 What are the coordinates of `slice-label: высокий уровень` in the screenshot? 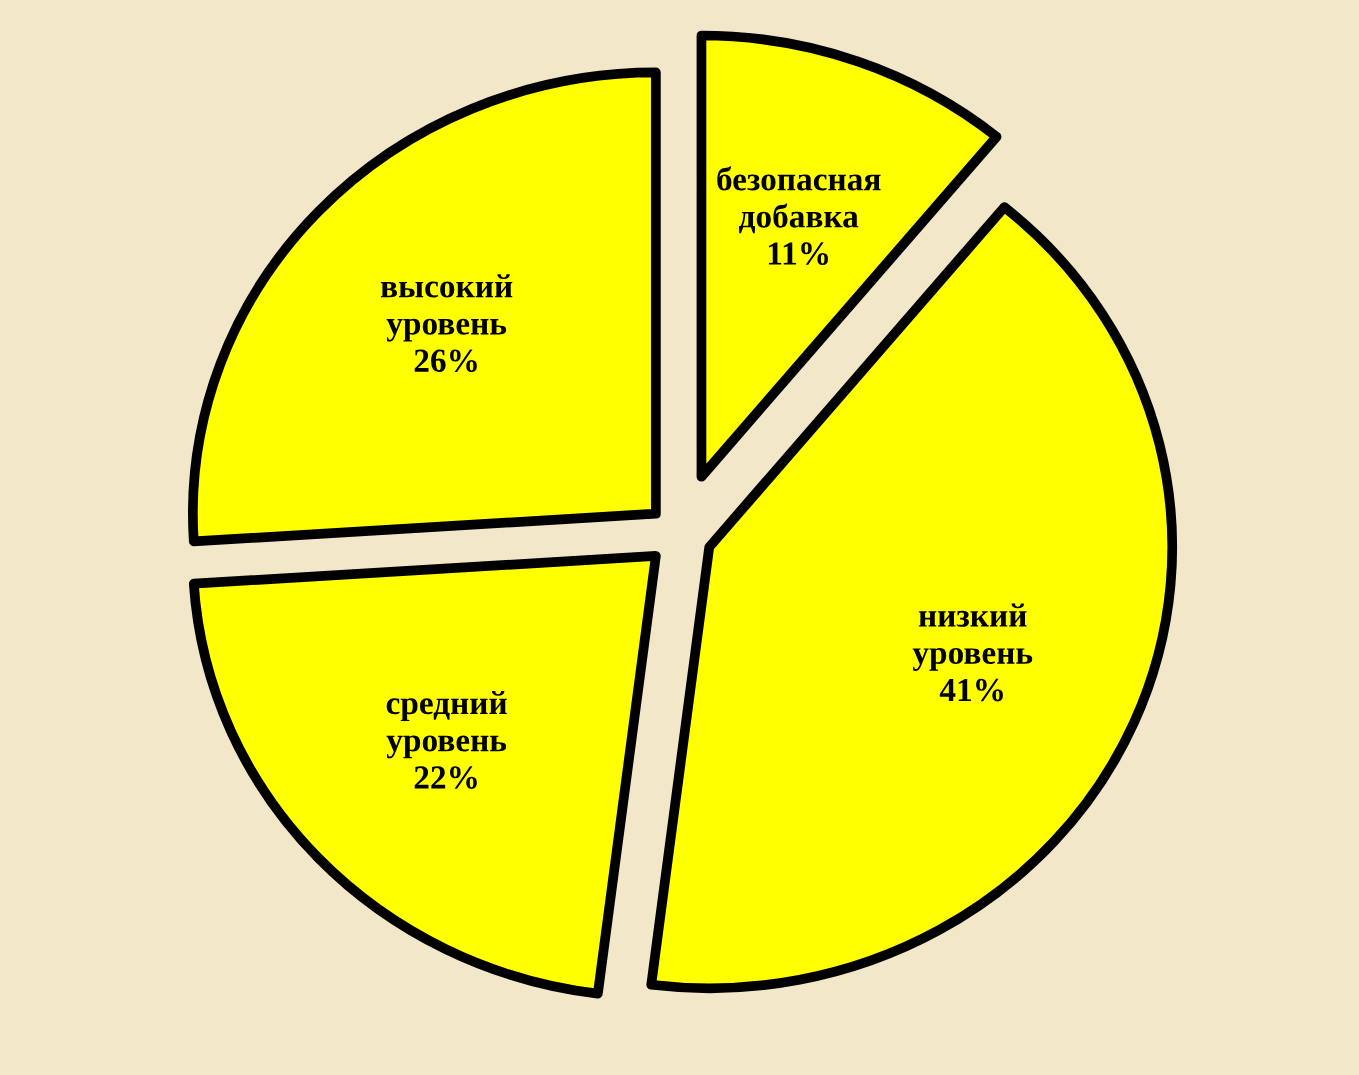 It's located at (446, 308).